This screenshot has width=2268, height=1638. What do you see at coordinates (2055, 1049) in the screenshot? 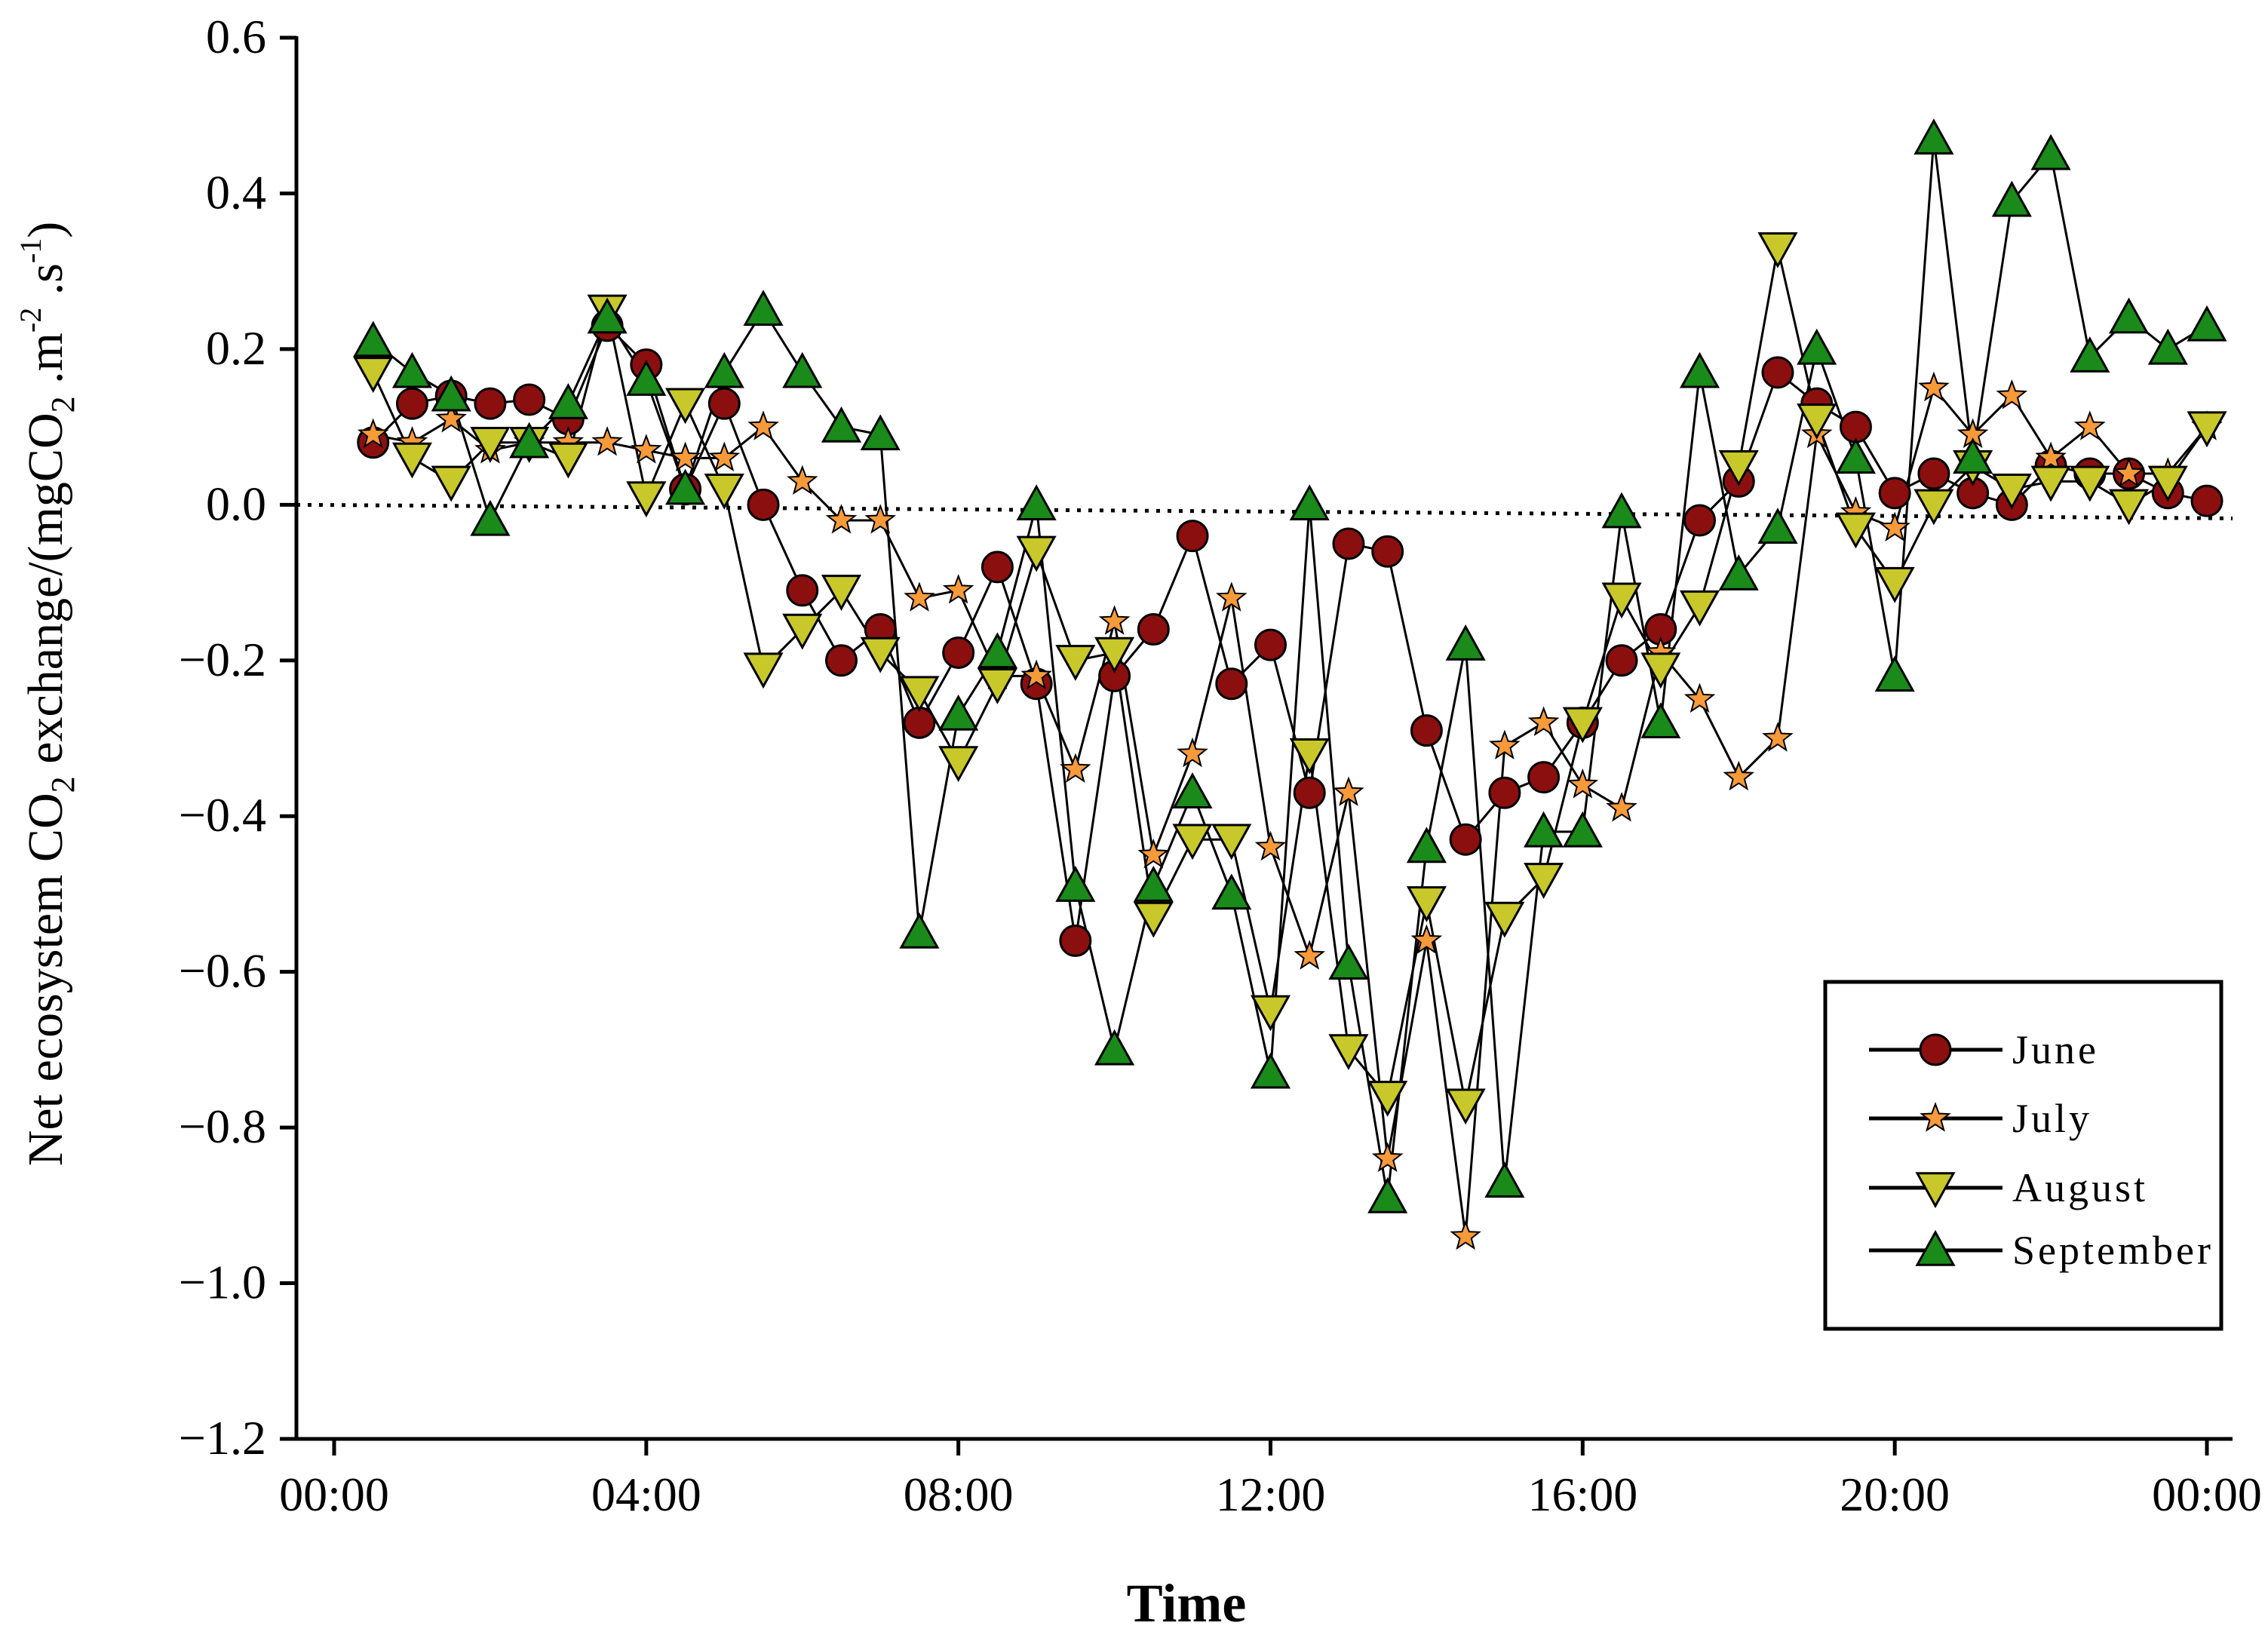
I see `legend-label-june: June` at bounding box center [2055, 1049].